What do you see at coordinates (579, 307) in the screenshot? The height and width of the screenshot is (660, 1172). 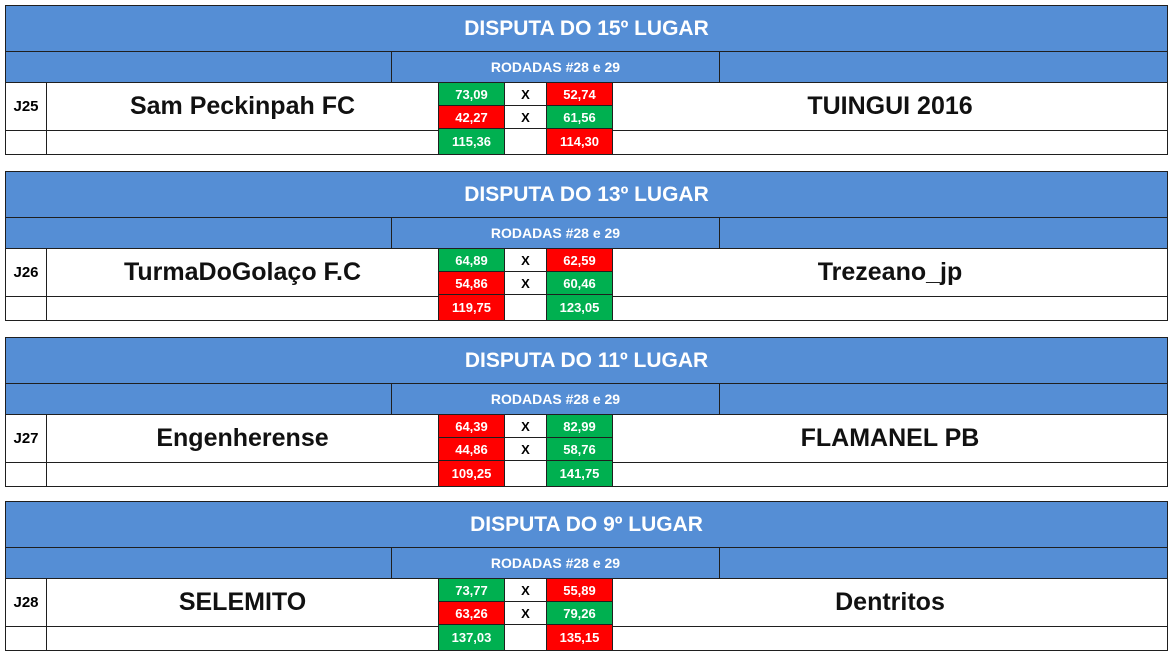 I see `away-score-total: 123,05` at bounding box center [579, 307].